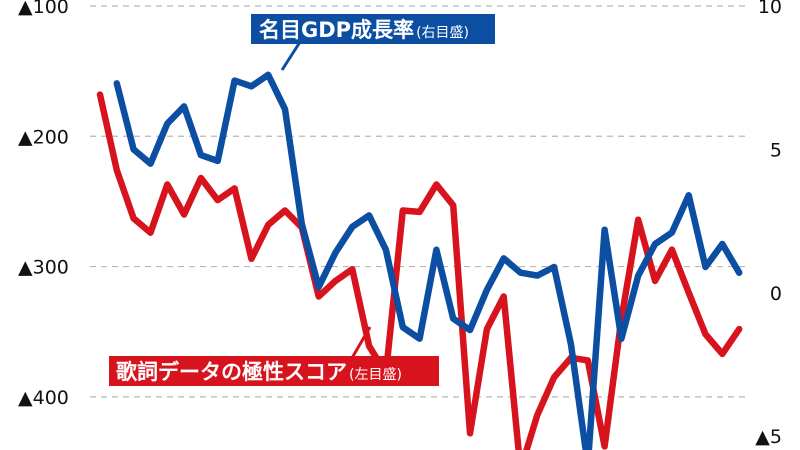 Image resolution: width=800 pixels, height=450 pixels. What do you see at coordinates (776, 150) in the screenshot?
I see `right-tick-label: 5` at bounding box center [776, 150].